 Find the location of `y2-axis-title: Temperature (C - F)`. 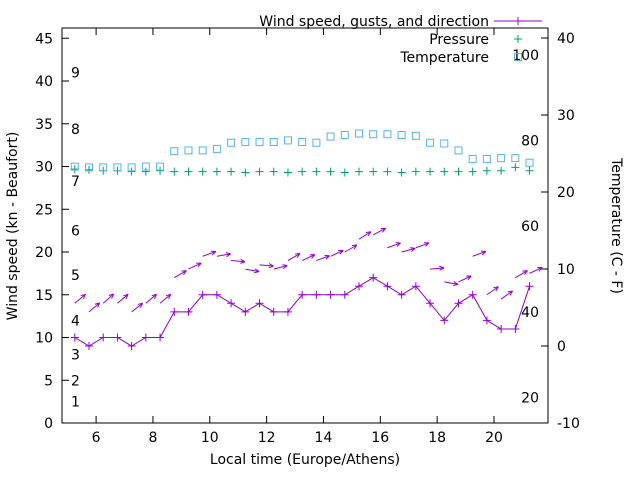

y2-axis-title: Temperature (C - F) is located at coordinates (616, 225).